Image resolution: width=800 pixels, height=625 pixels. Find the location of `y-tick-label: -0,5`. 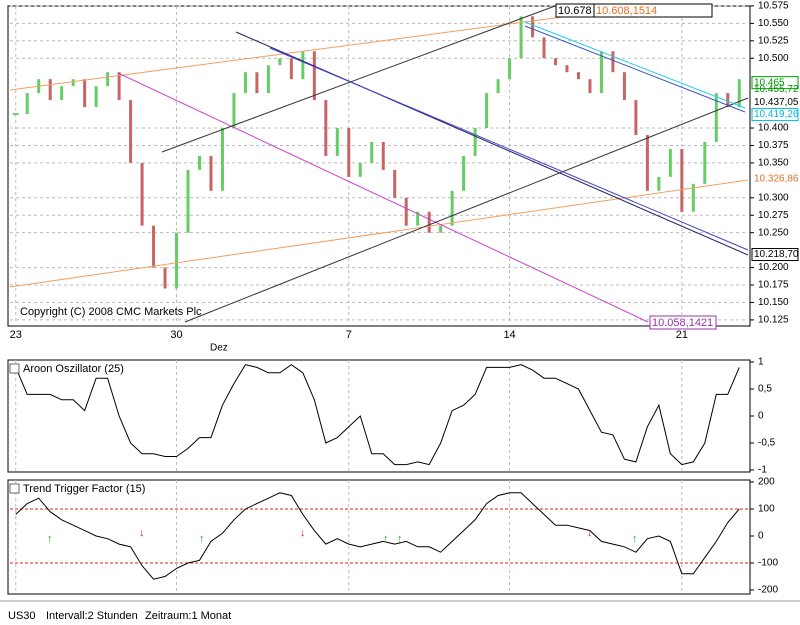

y-tick-label: -0,5 is located at coordinates (767, 443).